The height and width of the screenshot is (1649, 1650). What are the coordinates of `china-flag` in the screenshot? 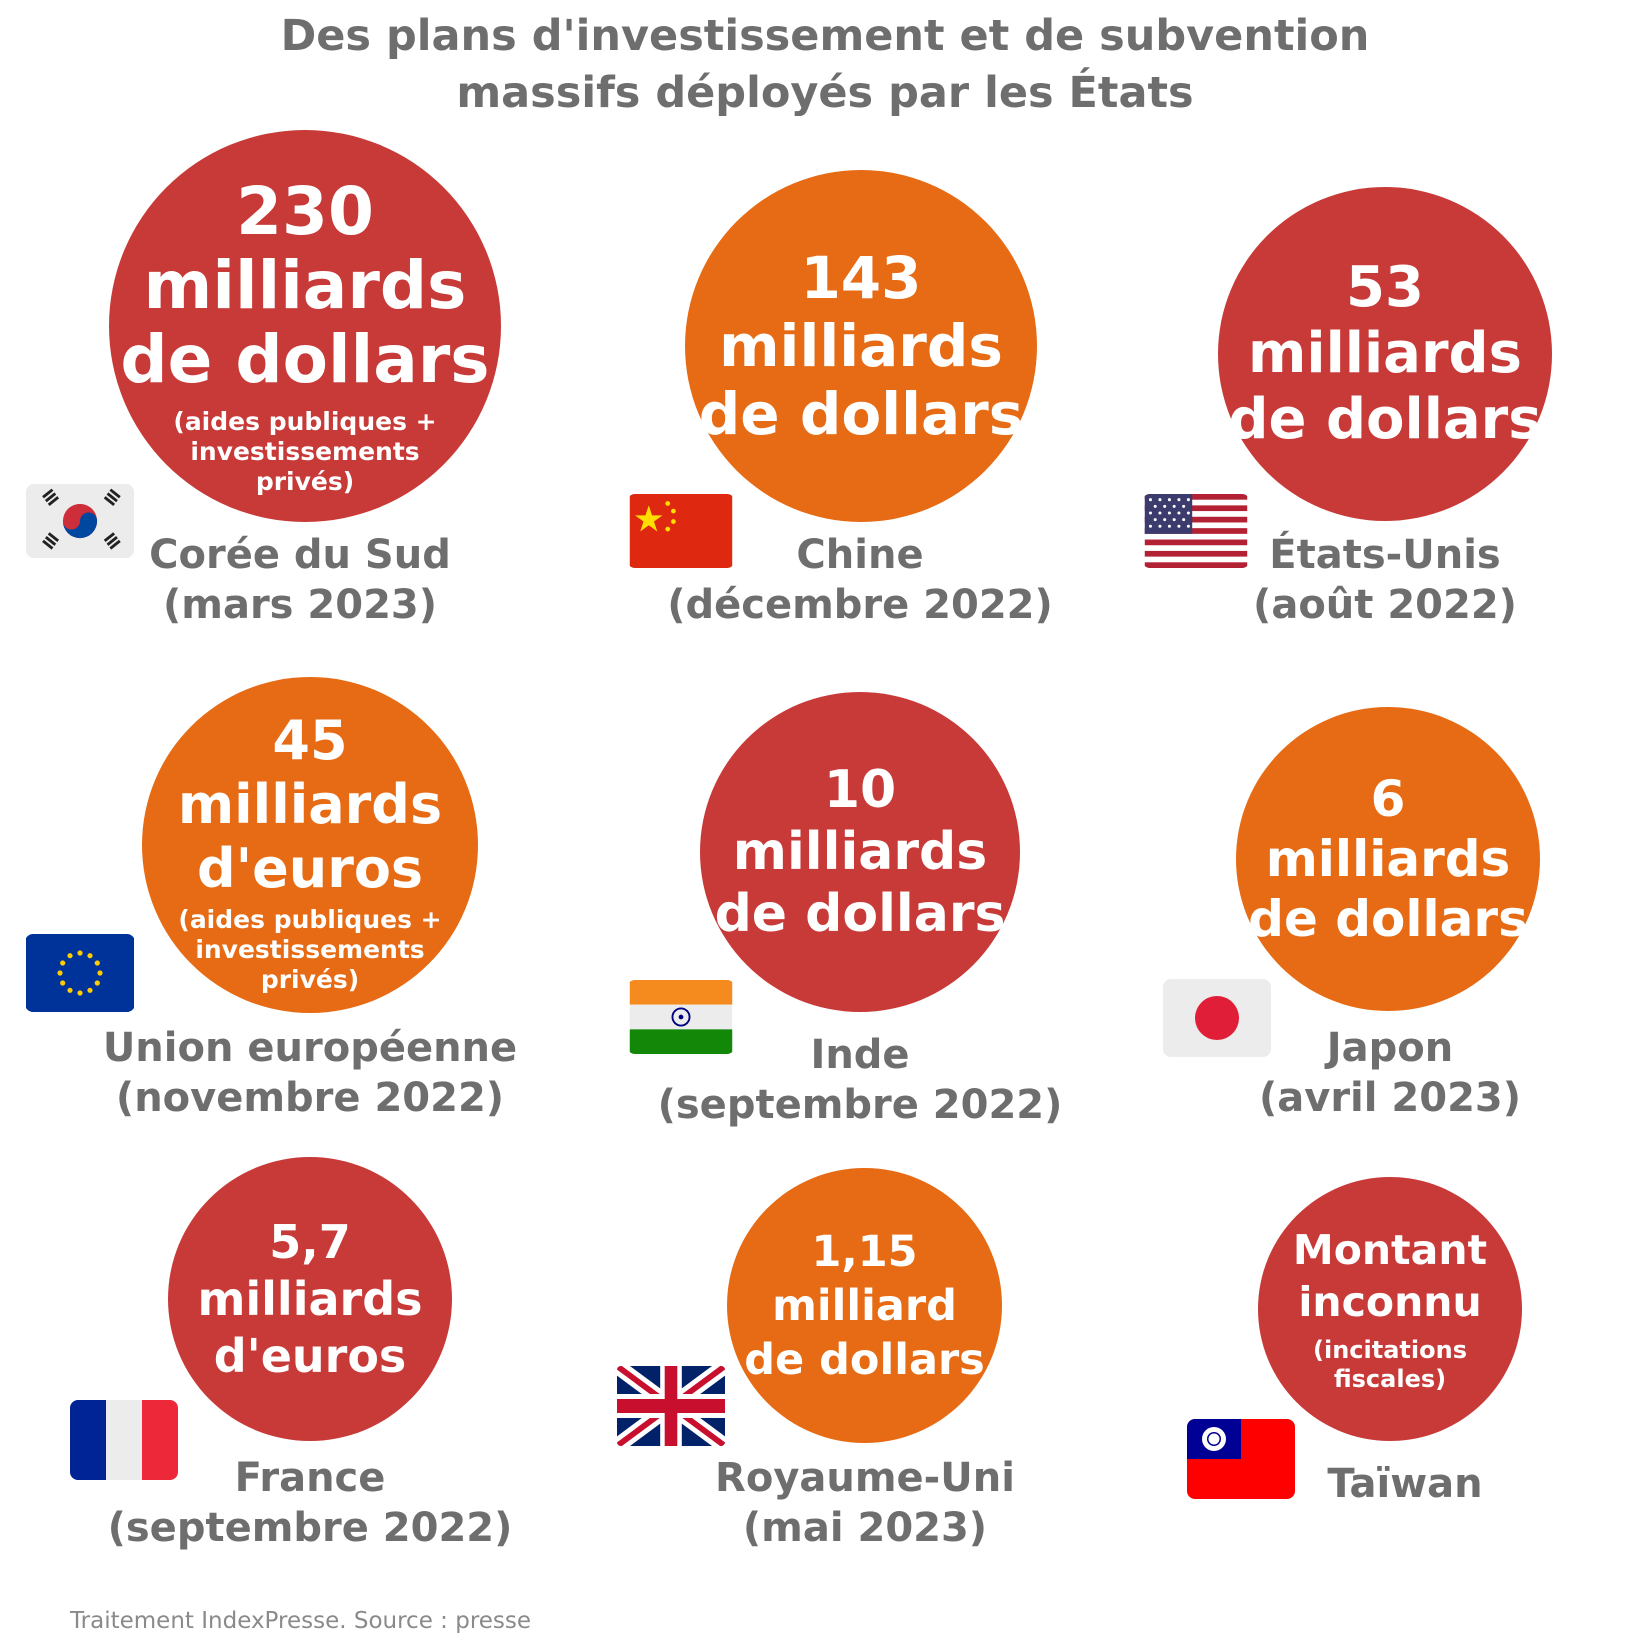 It's located at (681, 531).